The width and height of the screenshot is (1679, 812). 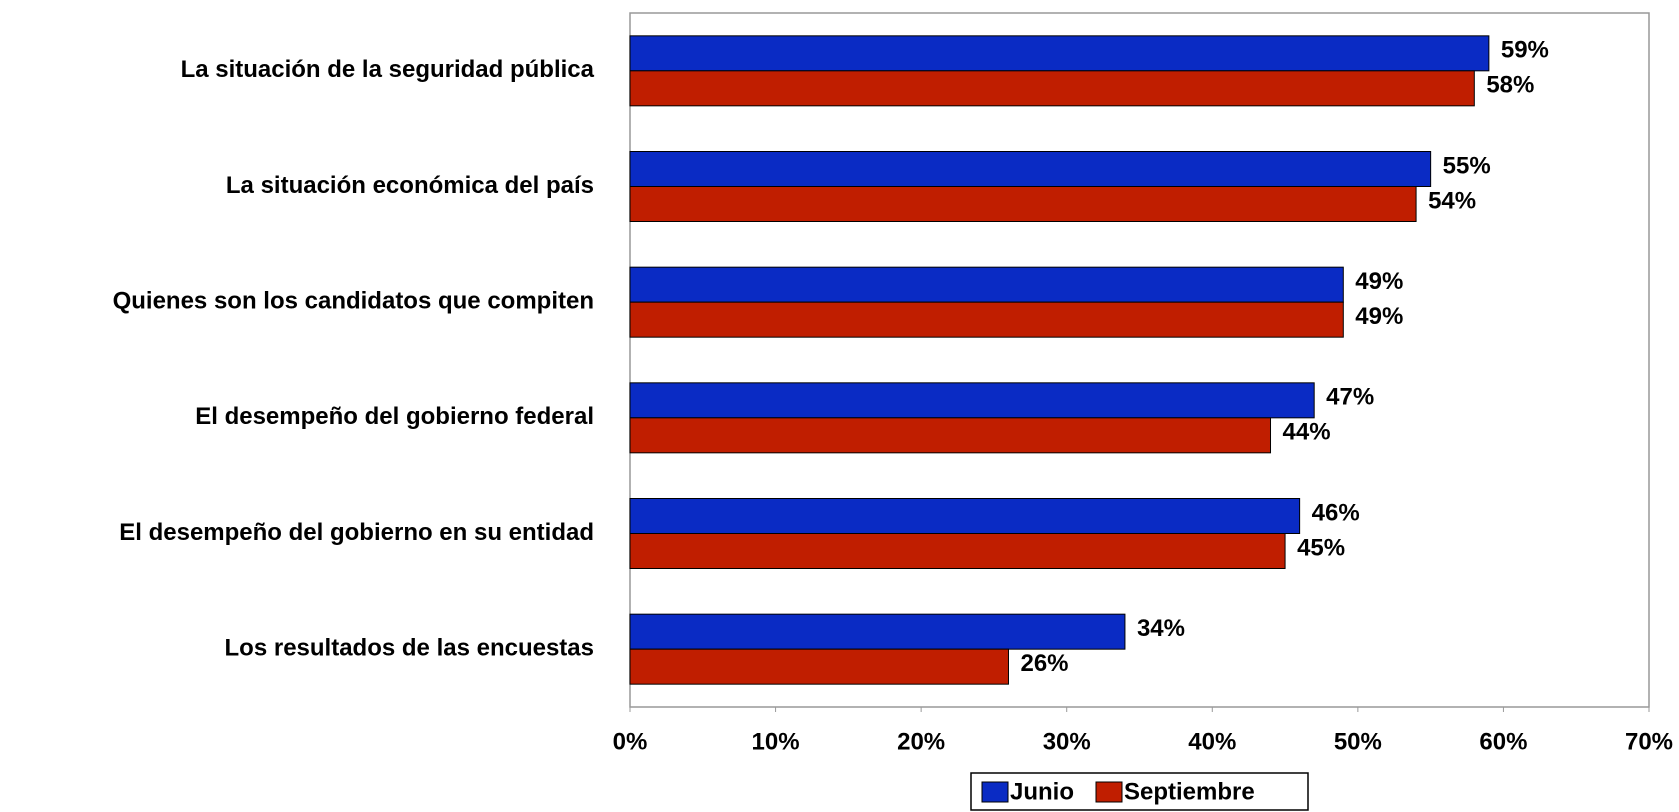 I want to click on value-label: 54%, so click(x=1452, y=200).